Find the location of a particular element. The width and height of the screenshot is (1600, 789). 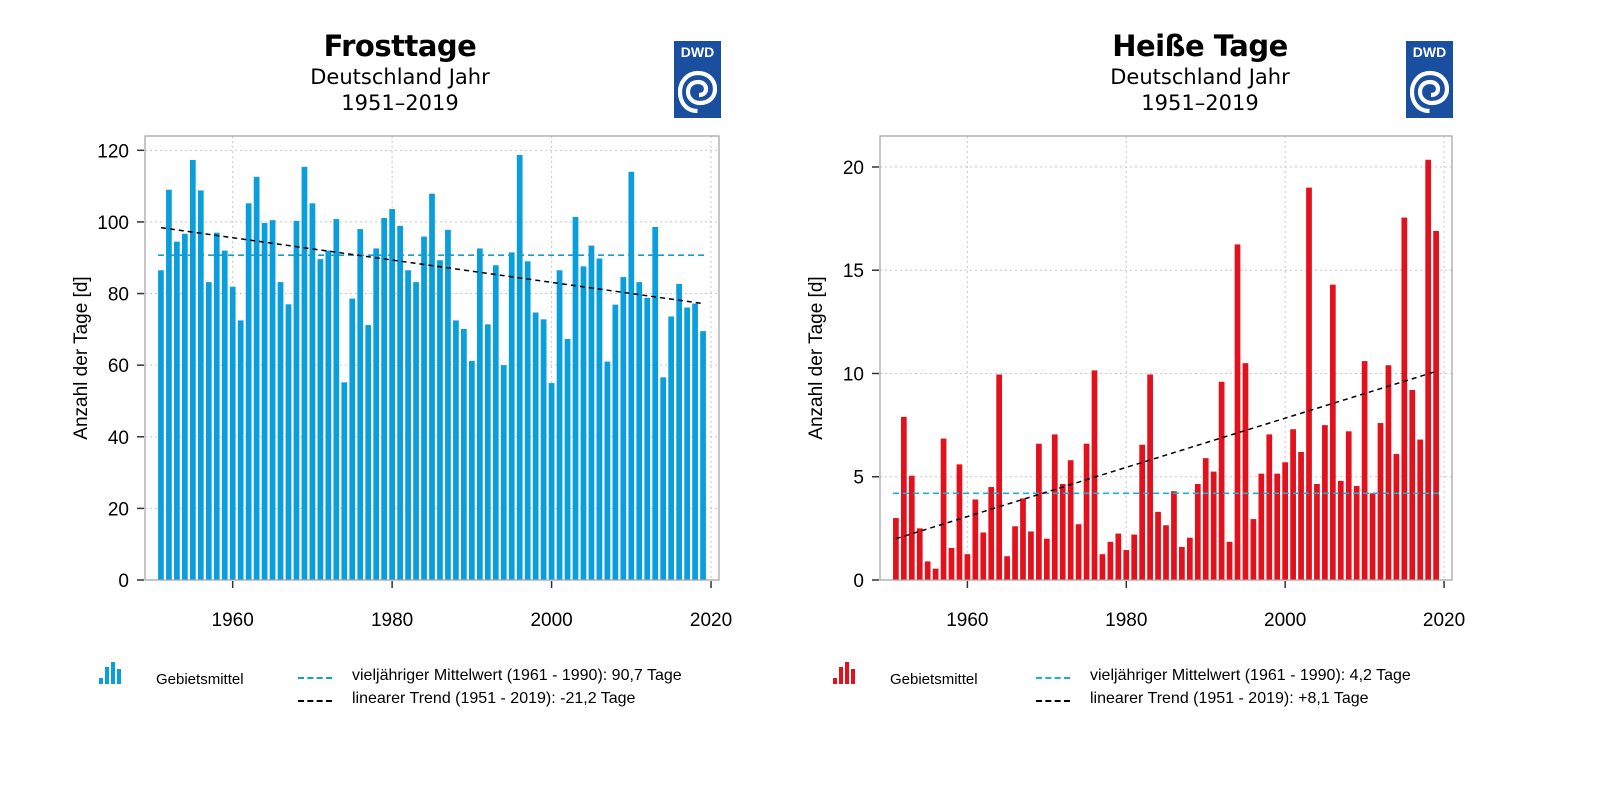

trend-dash-icon is located at coordinates (1053, 701).